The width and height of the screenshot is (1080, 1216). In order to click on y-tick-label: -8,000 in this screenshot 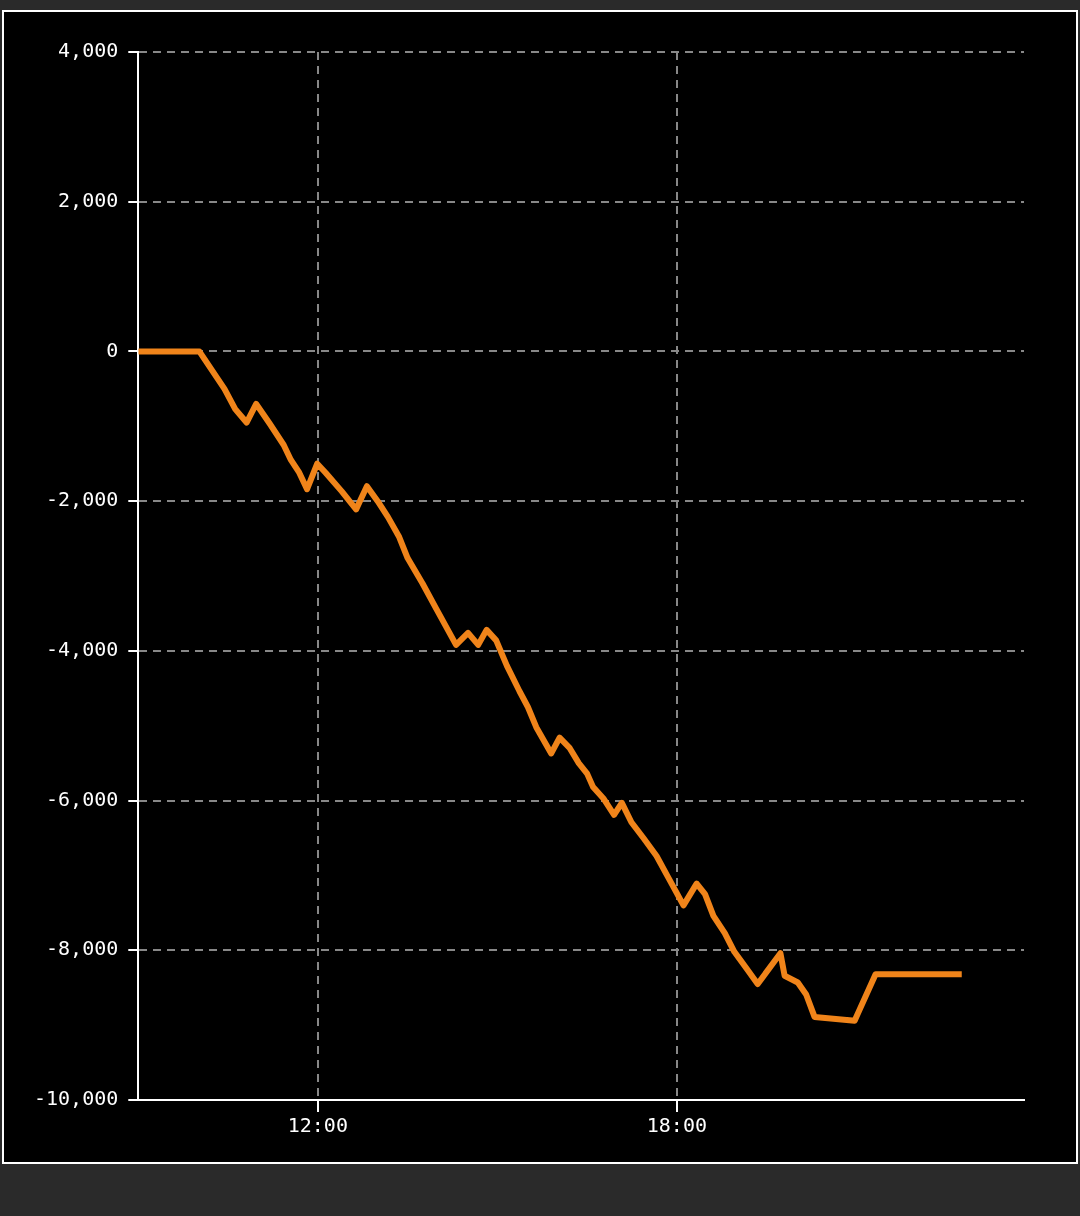, I will do `click(82, 948)`.